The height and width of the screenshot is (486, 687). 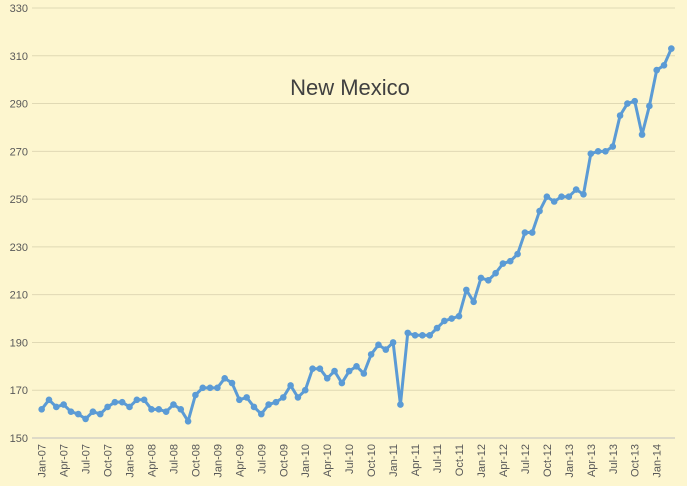 What do you see at coordinates (504, 460) in the screenshot?
I see `x-tick-label: Apr-12` at bounding box center [504, 460].